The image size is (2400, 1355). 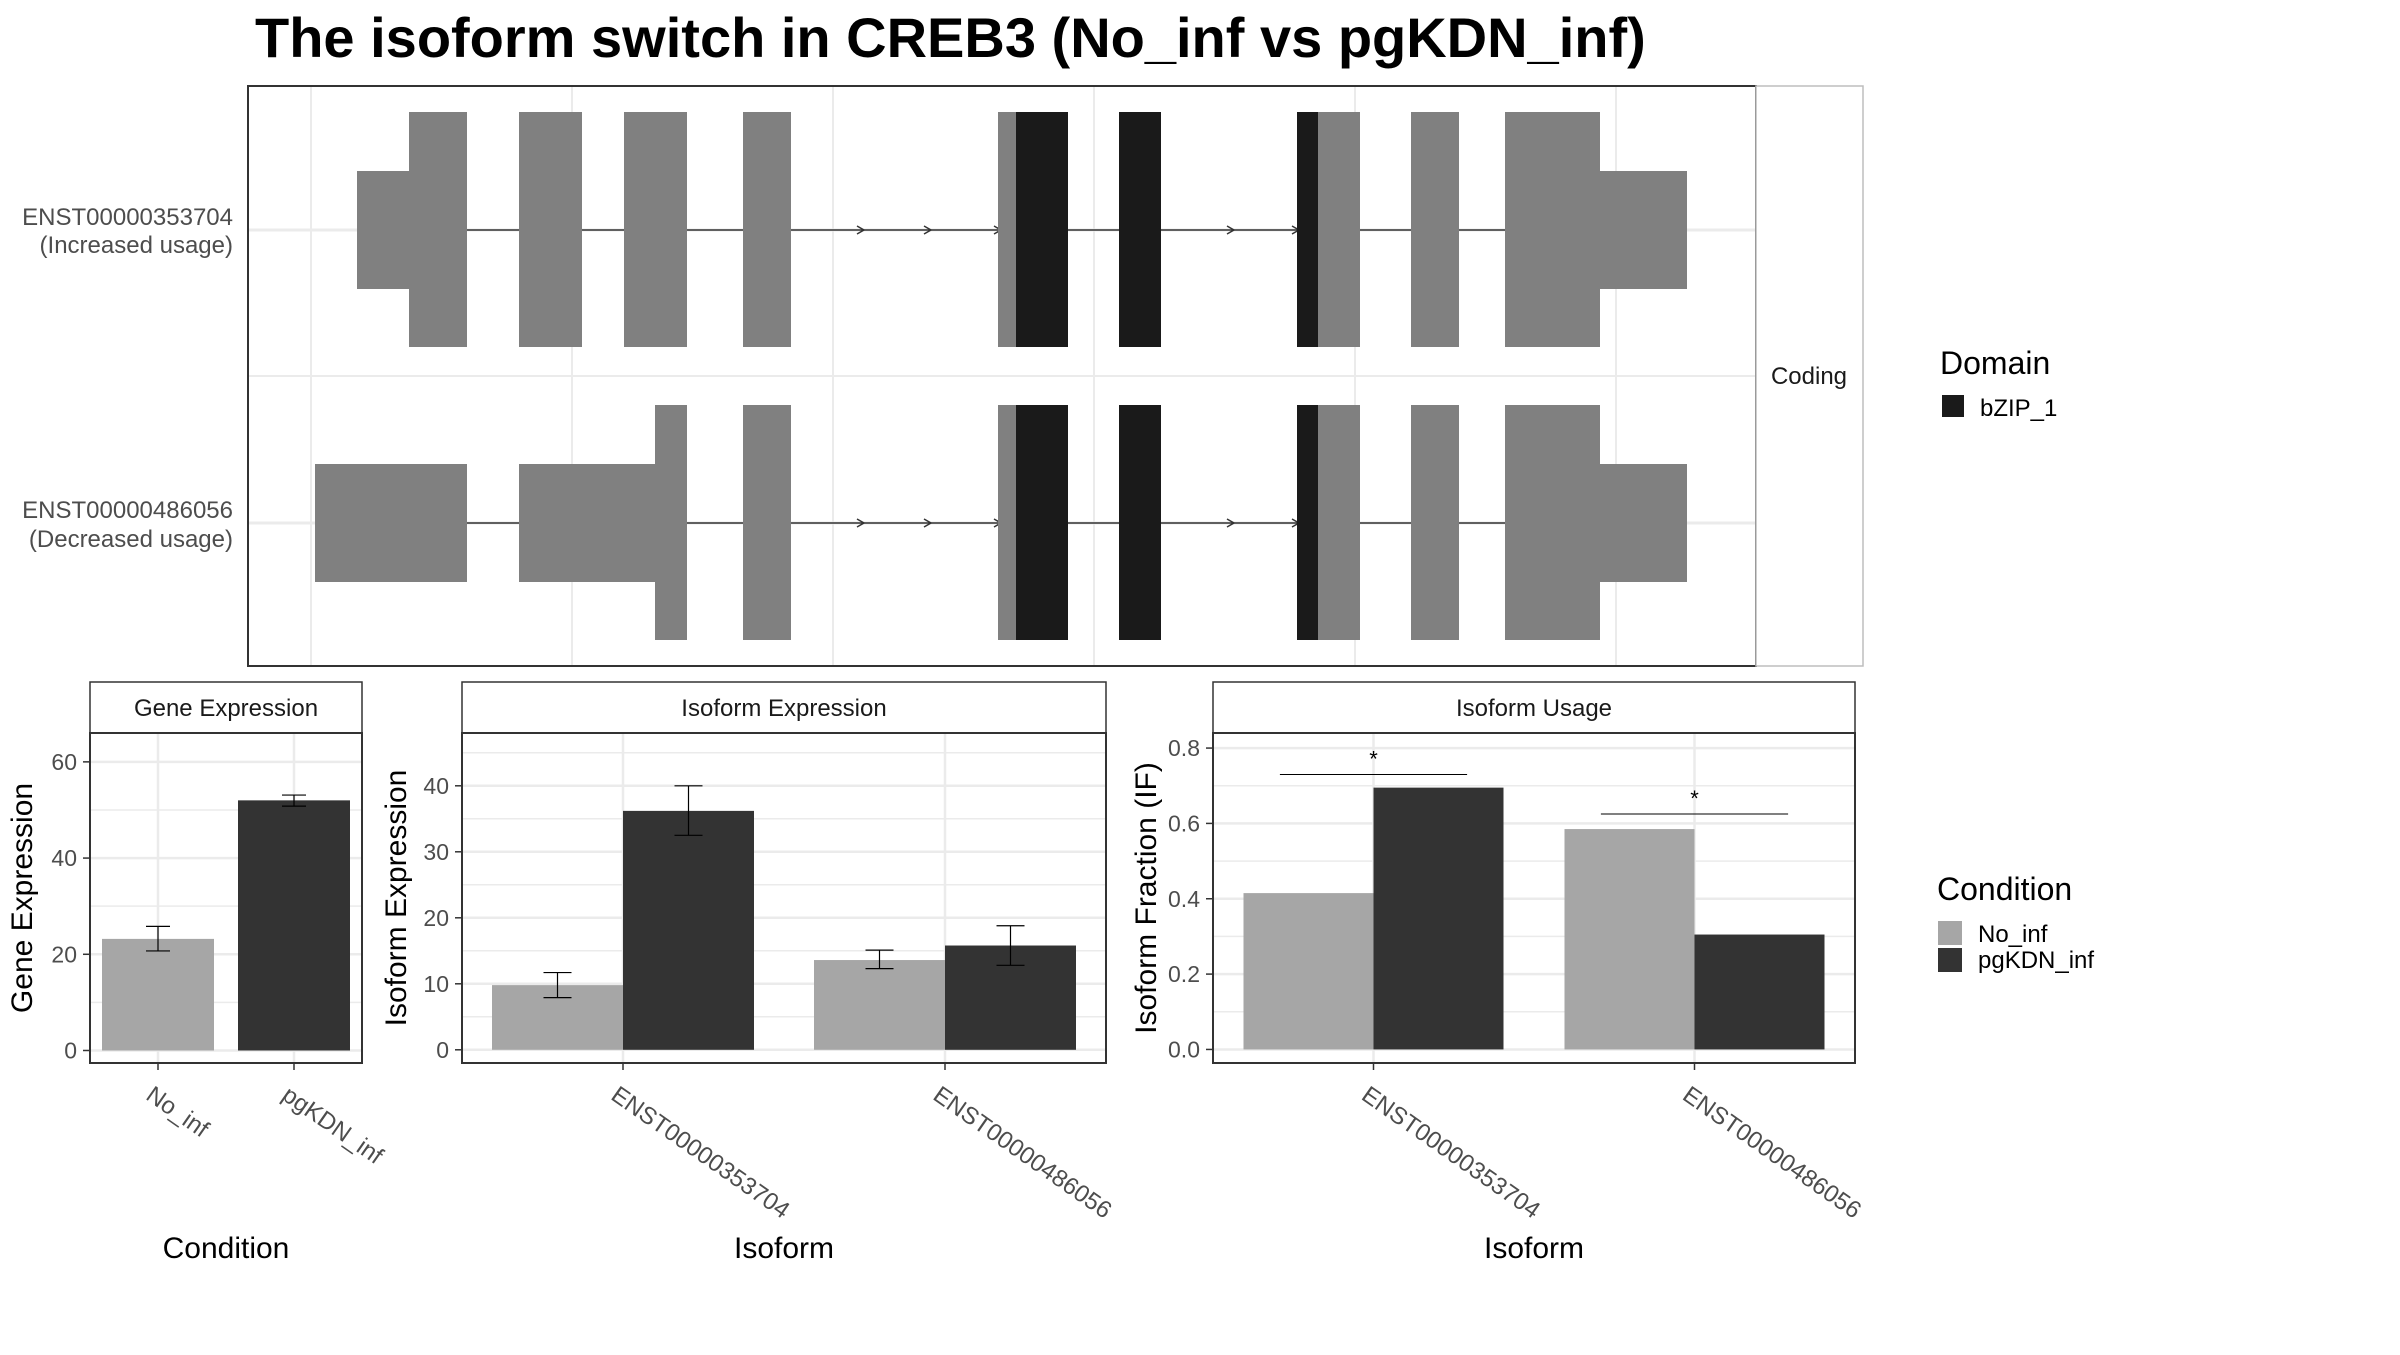 What do you see at coordinates (177, 1112) in the screenshot?
I see `x-tick-label: No_inf` at bounding box center [177, 1112].